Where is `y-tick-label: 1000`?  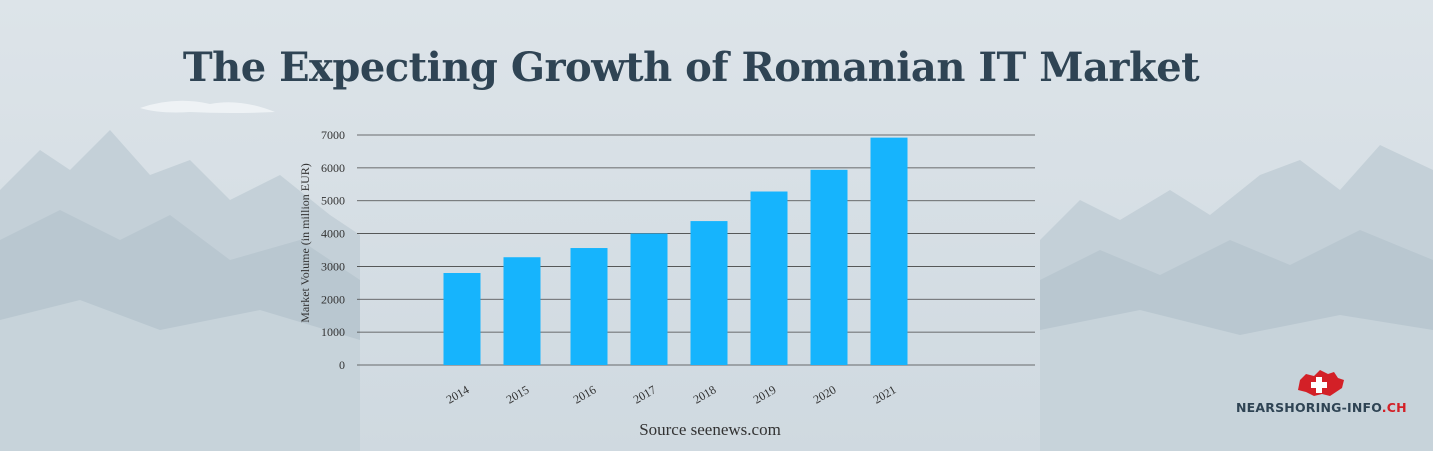 y-tick-label: 1000 is located at coordinates (333, 332).